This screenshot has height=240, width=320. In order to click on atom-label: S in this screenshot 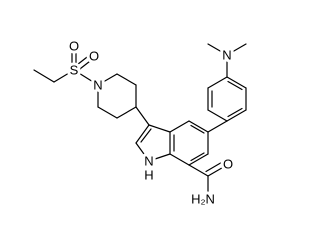, I will do `click(74, 70)`.